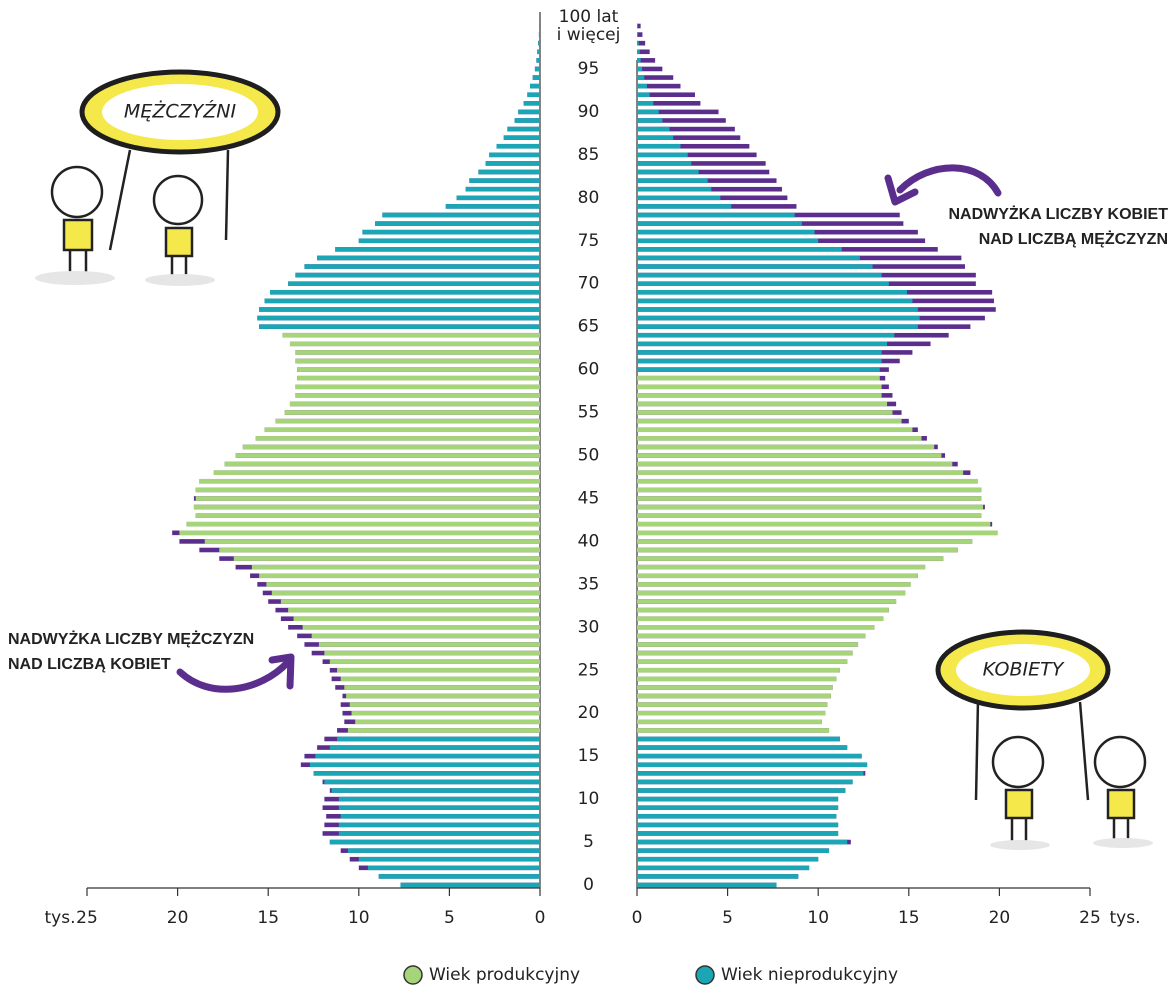  I want to click on axis-unit: tys., so click(1125, 918).